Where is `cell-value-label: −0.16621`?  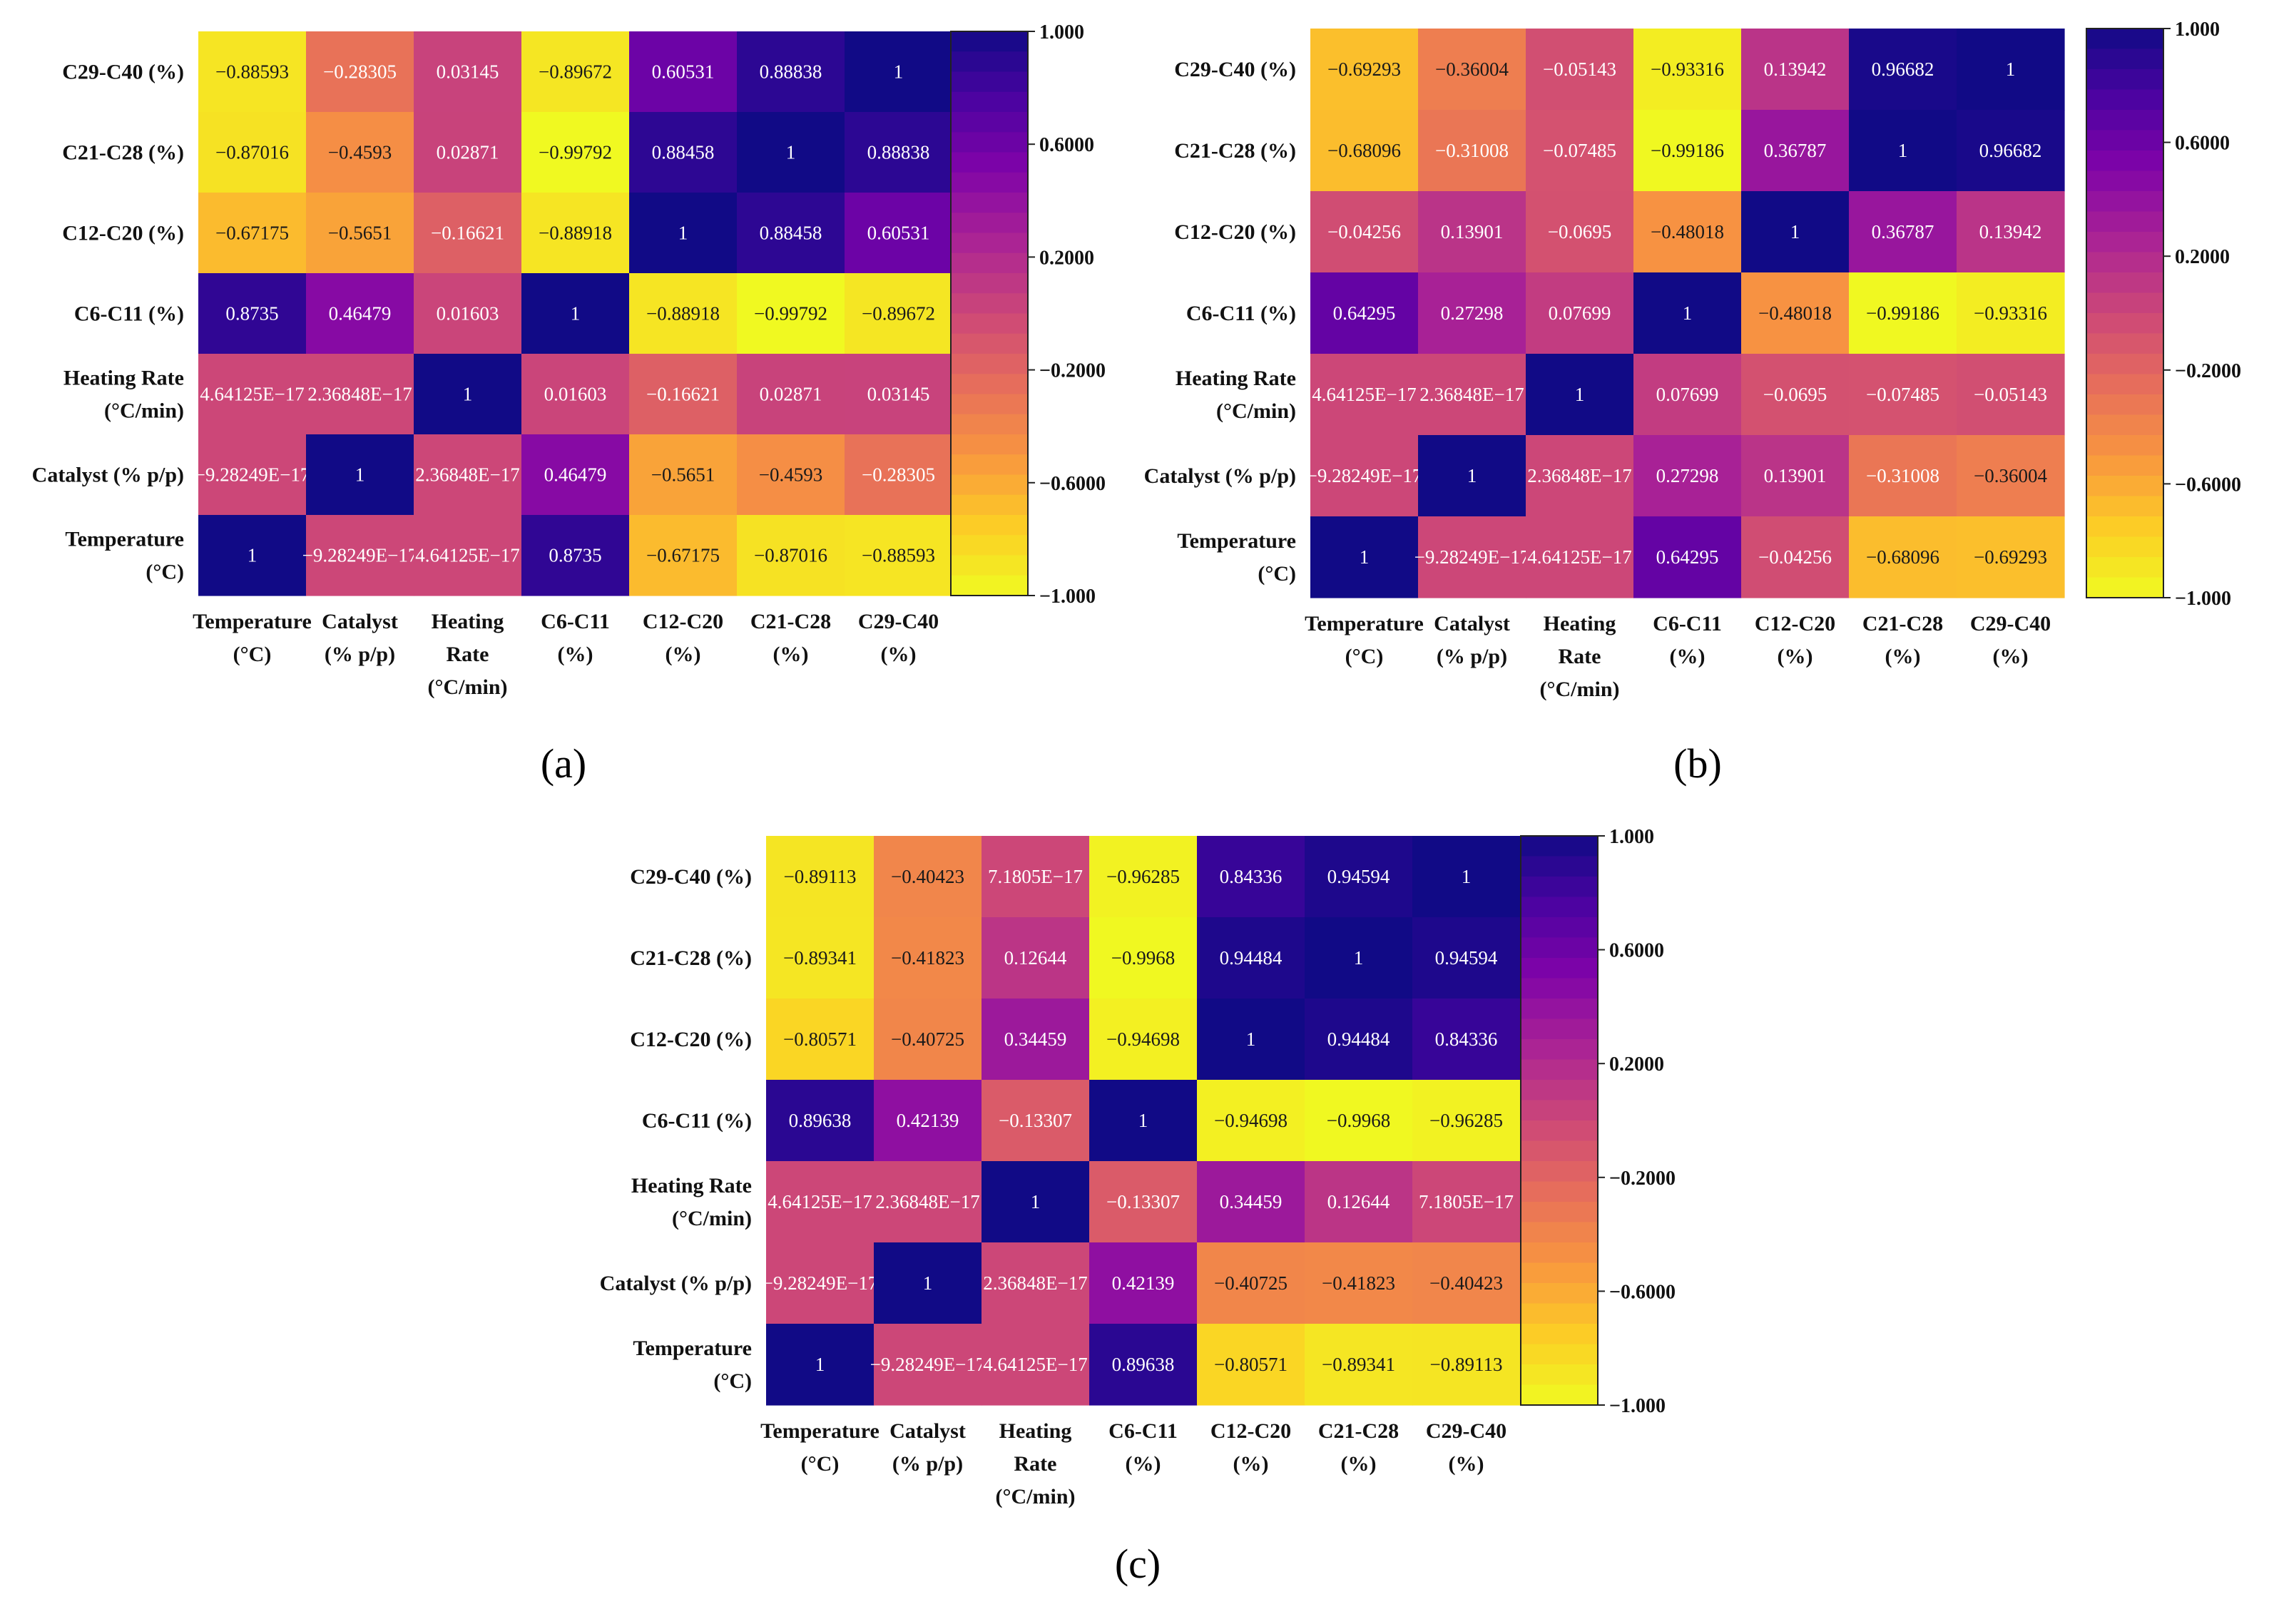 cell-value-label: −0.16621 is located at coordinates (683, 394).